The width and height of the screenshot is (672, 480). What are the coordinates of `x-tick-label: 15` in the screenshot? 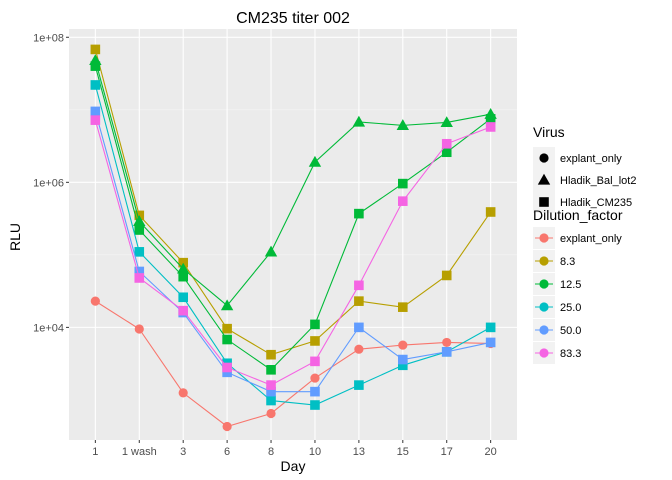 It's located at (403, 452).